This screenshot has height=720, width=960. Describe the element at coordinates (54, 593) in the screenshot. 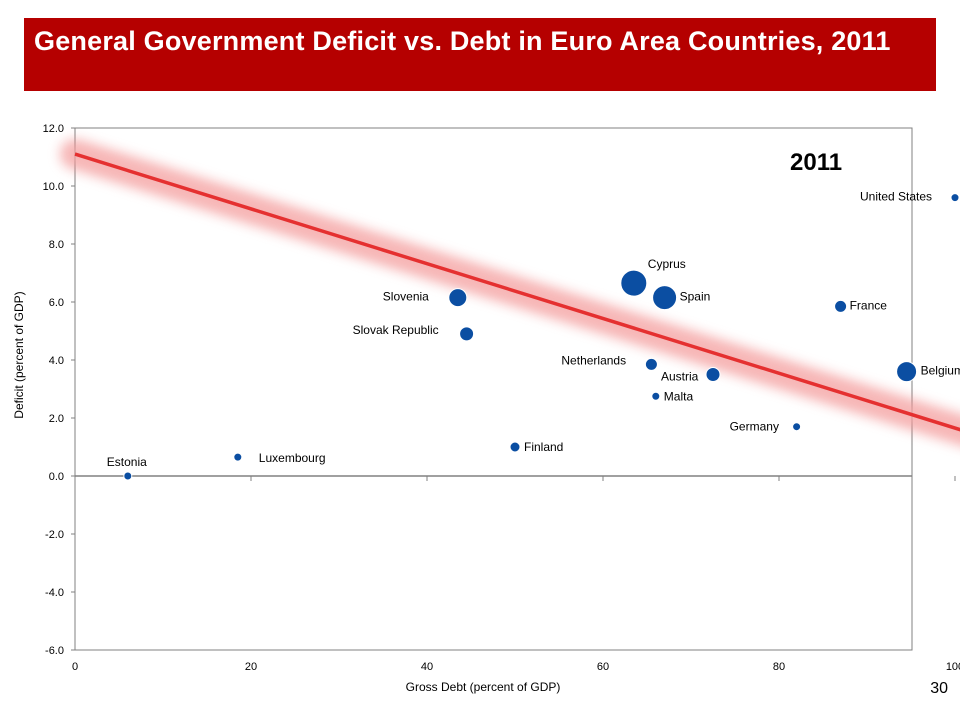

I see `y-tick-label: -4.0` at that location.